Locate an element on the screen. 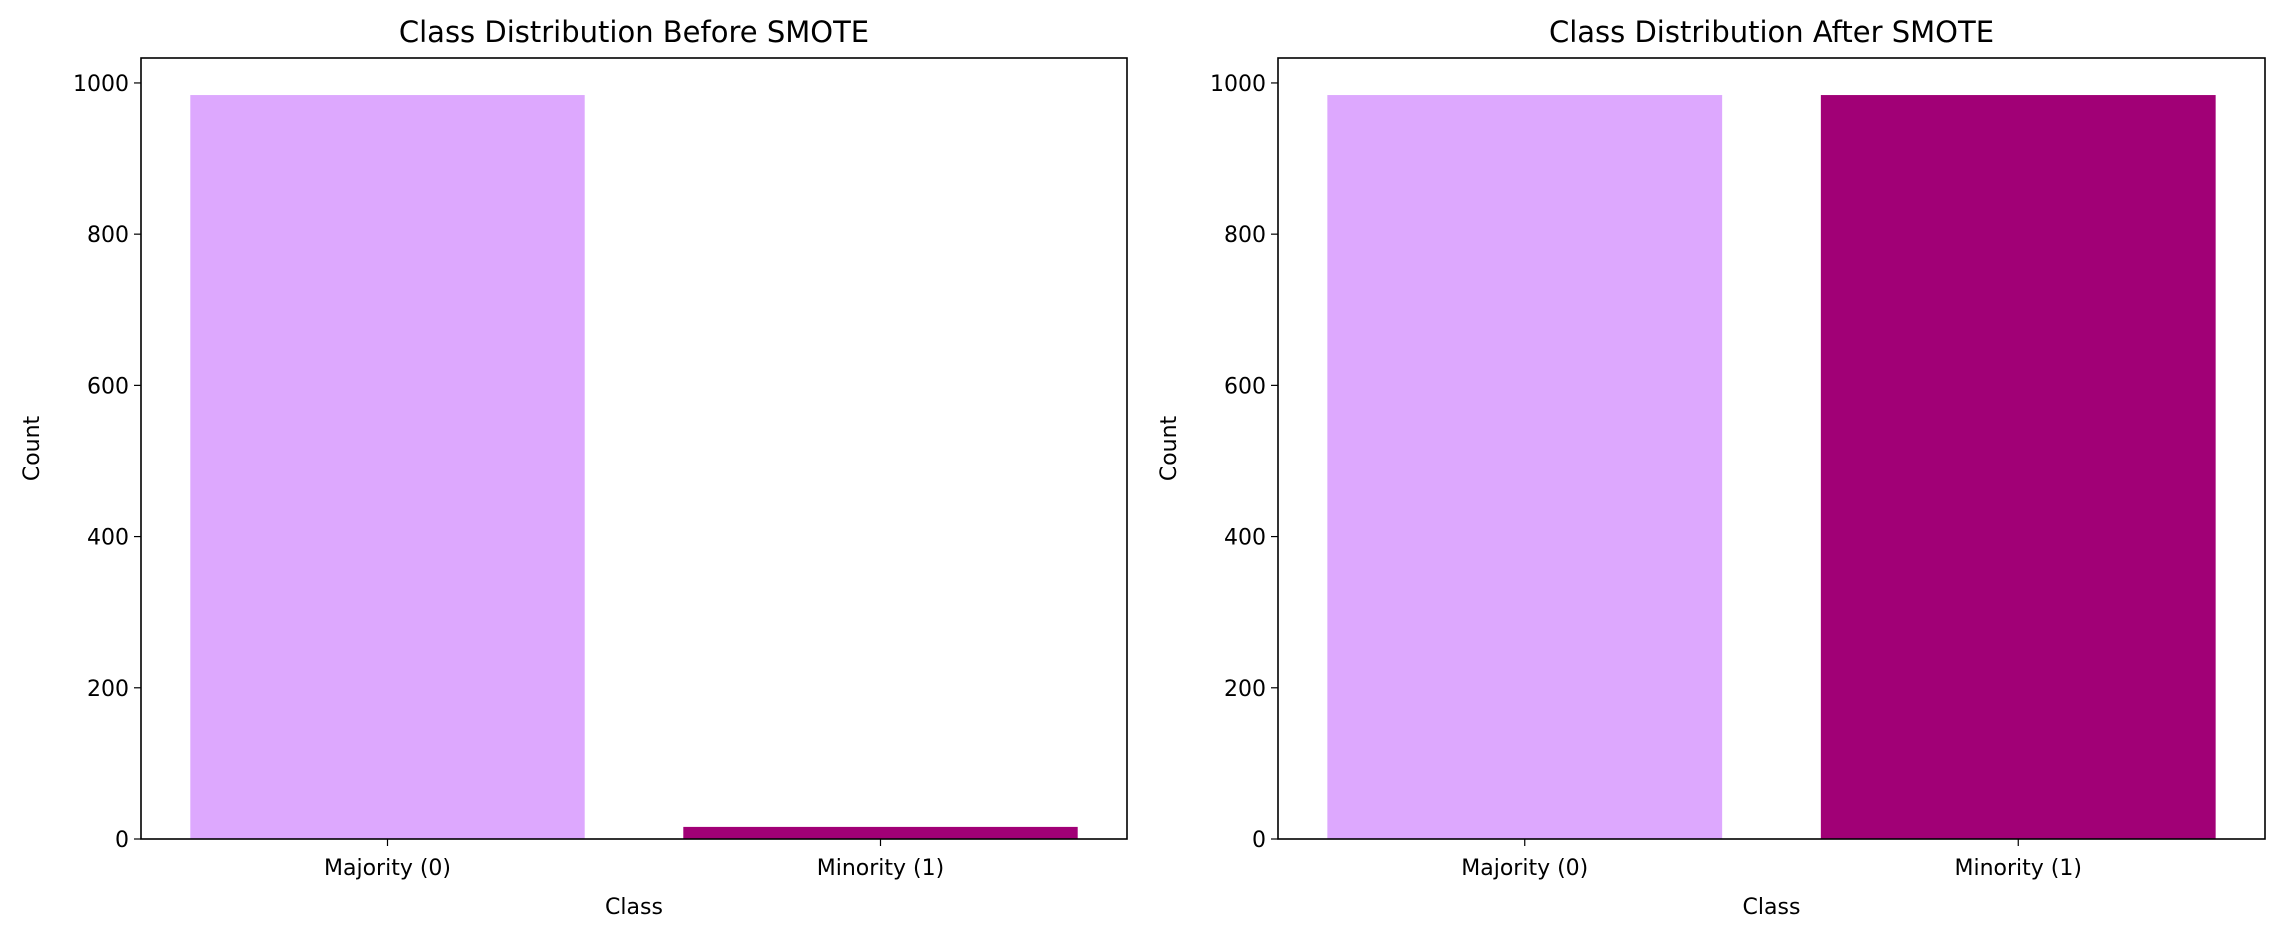  chart-title: Class Distribution After SMOTE is located at coordinates (1771, 32).